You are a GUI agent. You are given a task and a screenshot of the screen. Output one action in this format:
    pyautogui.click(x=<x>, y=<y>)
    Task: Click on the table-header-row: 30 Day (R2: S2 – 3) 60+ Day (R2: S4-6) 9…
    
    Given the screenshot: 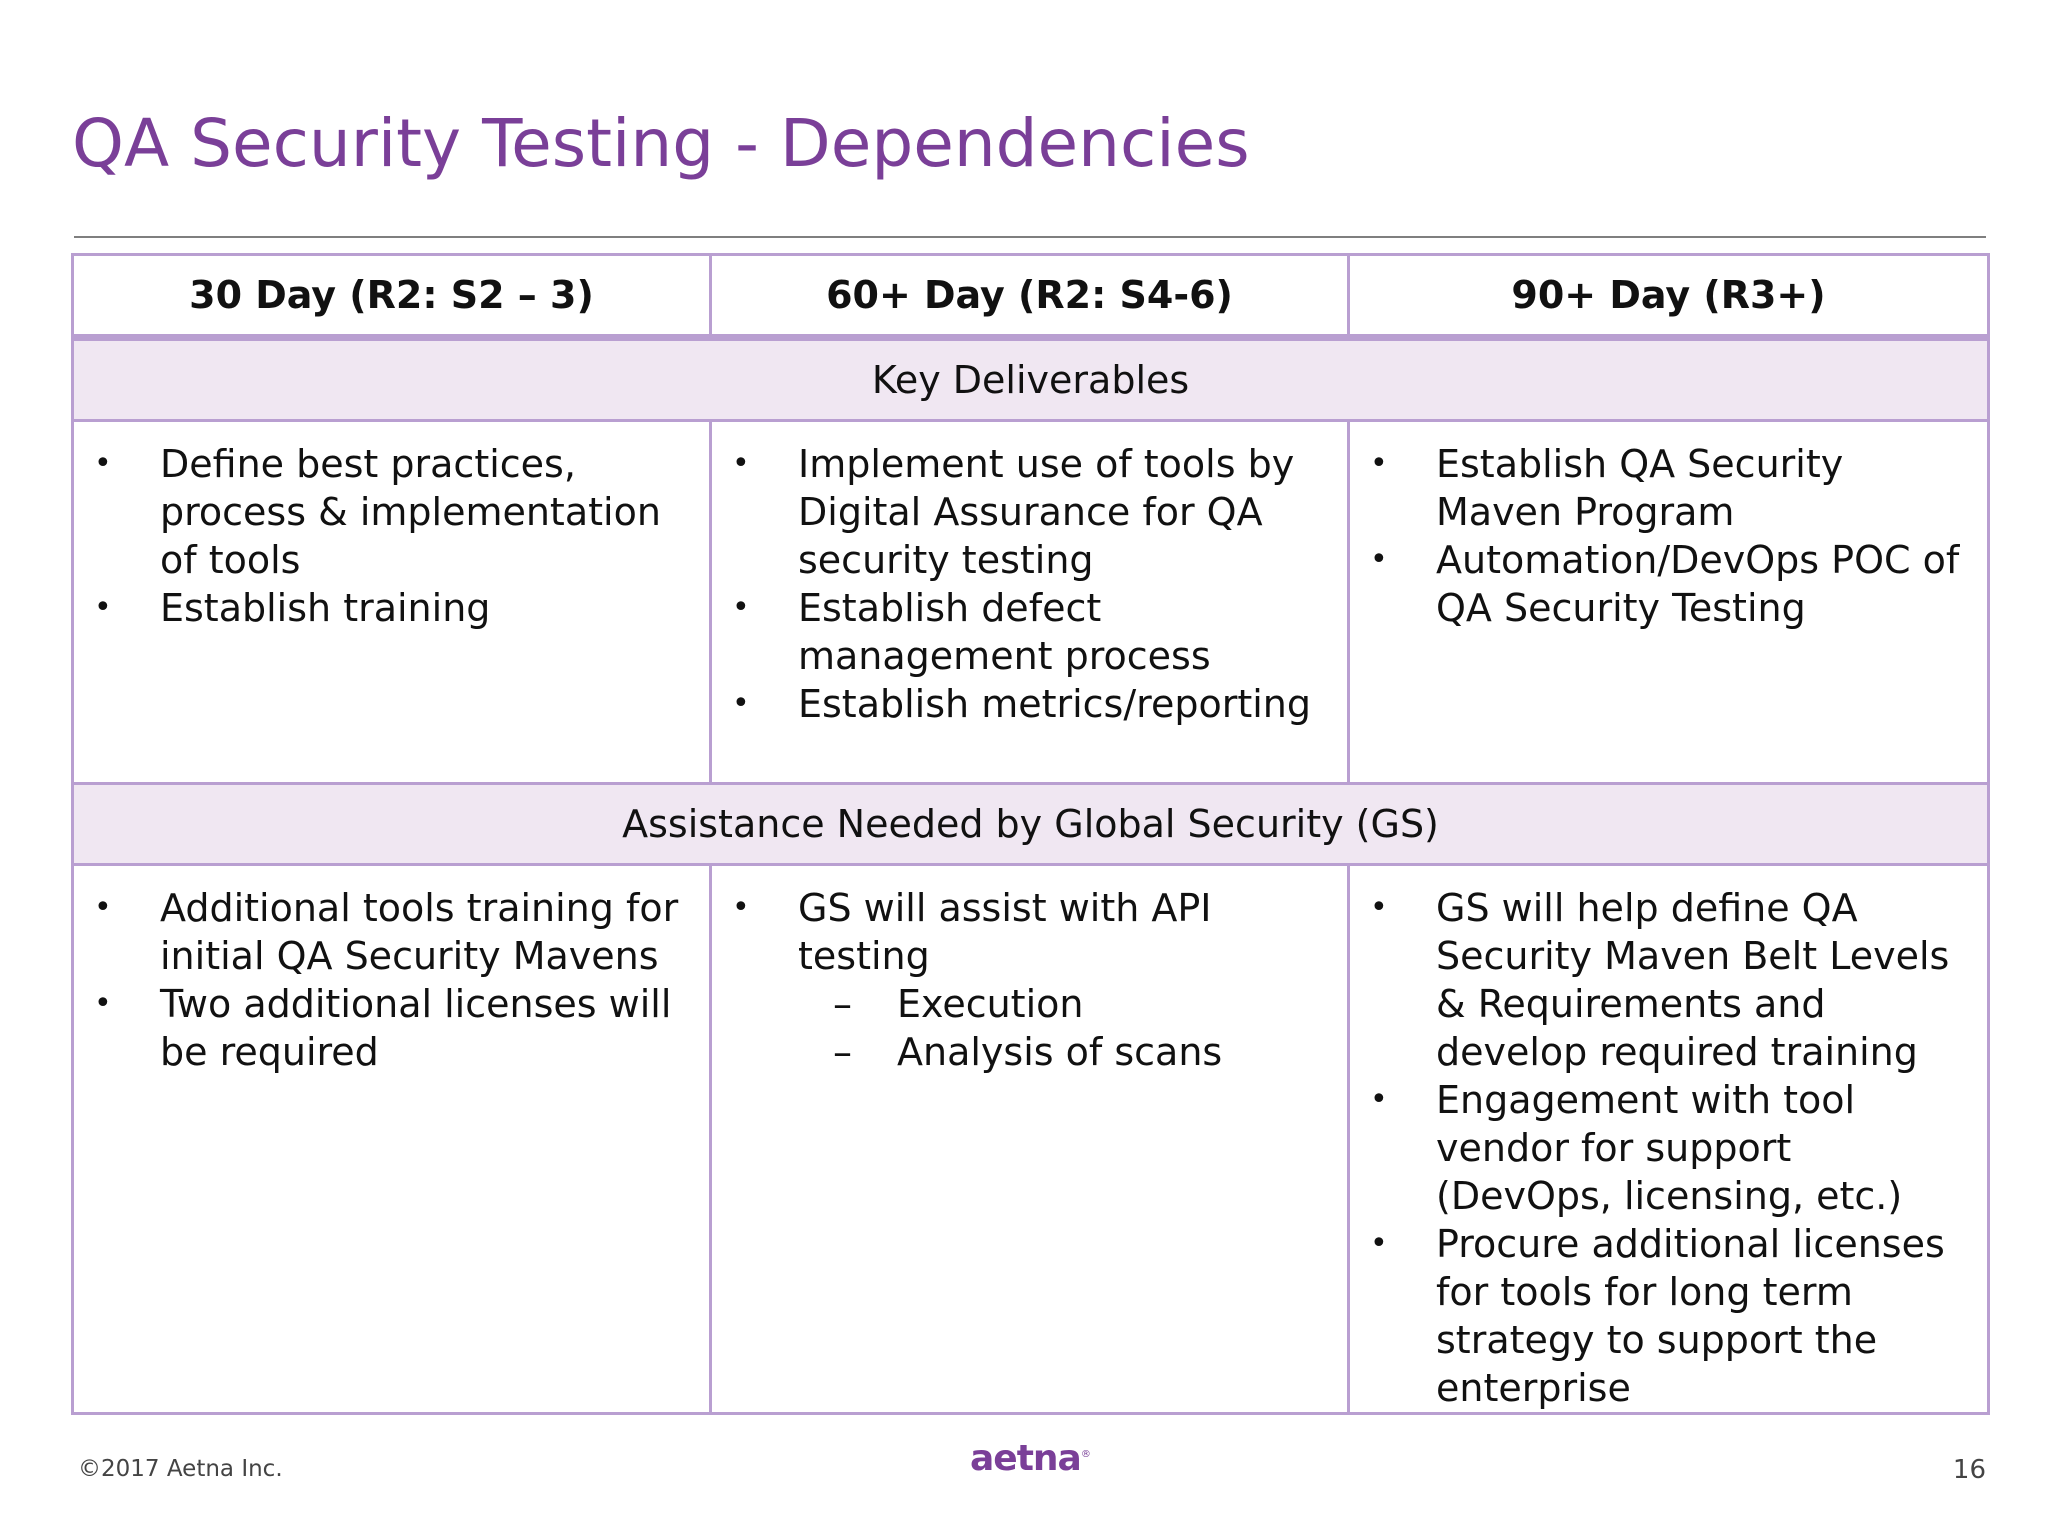 What is the action you would take?
    pyautogui.click(x=1030, y=296)
    